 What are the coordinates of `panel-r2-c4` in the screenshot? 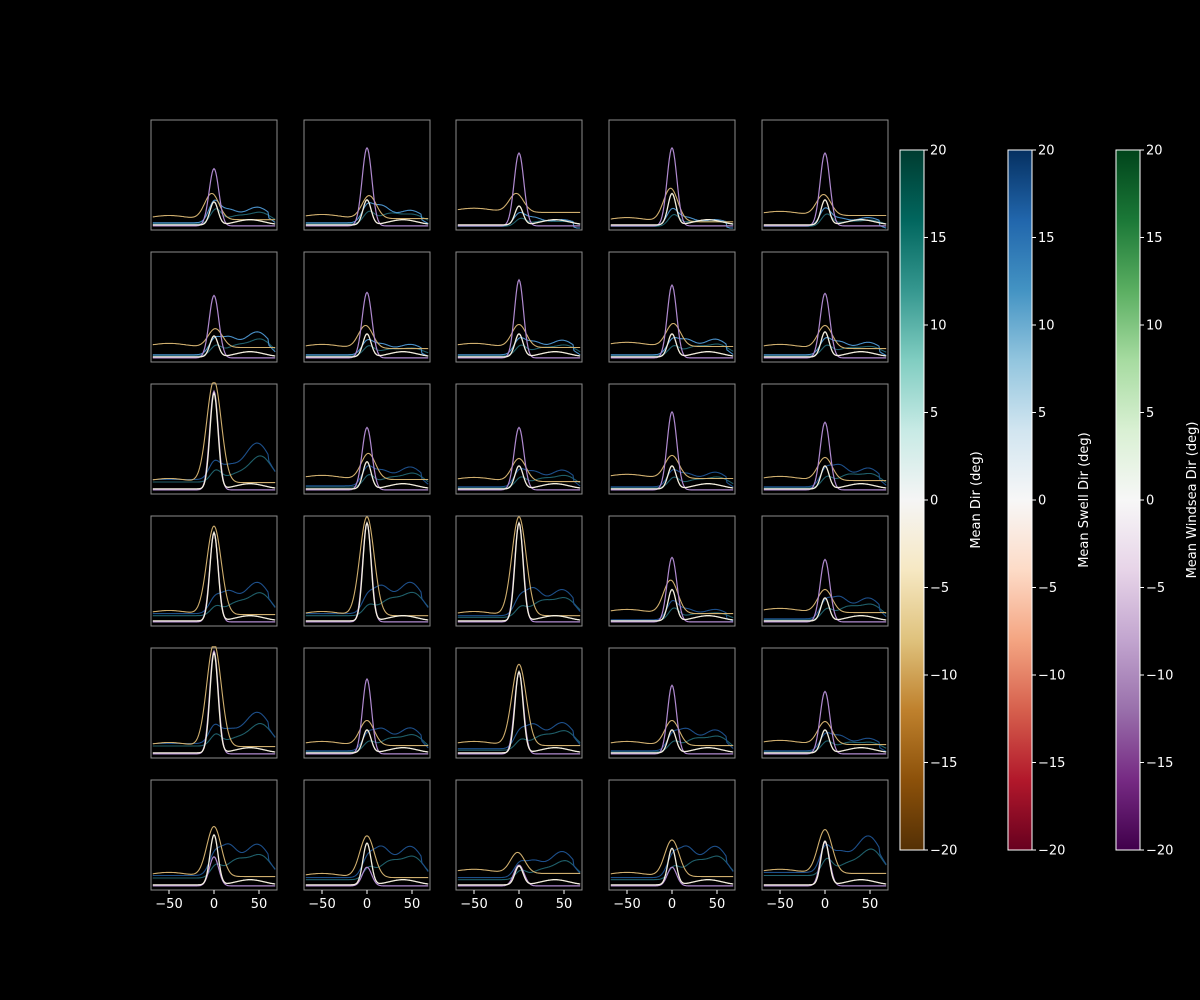 It's located at (672, 307).